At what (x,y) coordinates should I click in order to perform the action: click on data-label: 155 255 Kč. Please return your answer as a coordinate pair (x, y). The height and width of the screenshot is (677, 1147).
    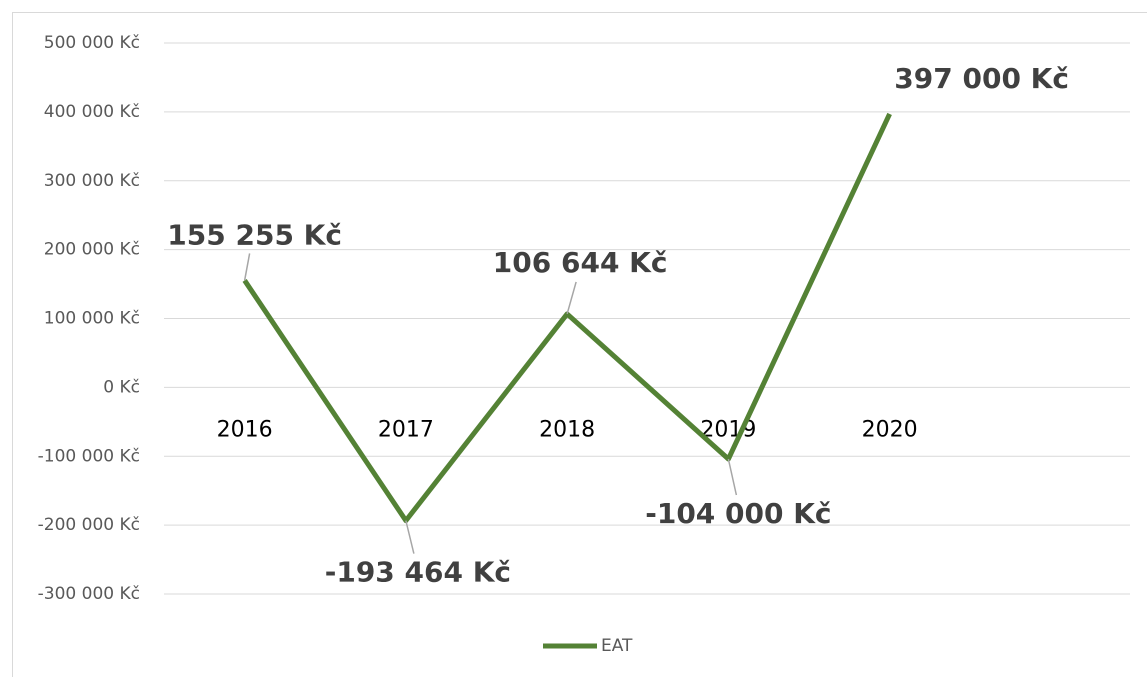
    Looking at the image, I should click on (254, 234).